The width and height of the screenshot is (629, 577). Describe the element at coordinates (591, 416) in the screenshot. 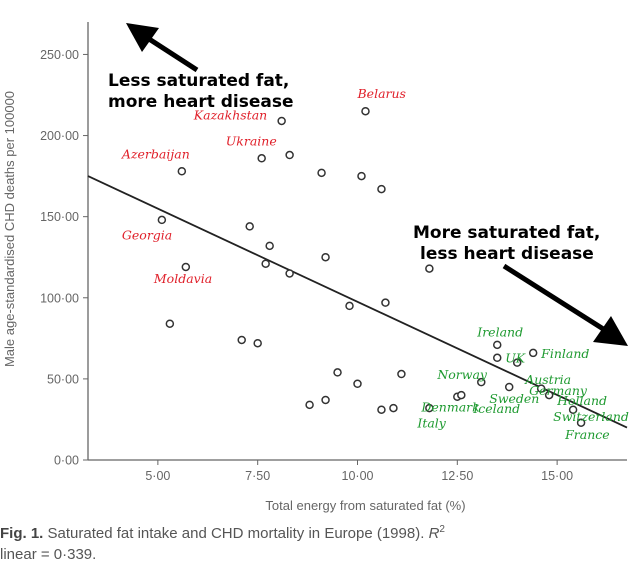

I see `country-label: Switzerland` at that location.